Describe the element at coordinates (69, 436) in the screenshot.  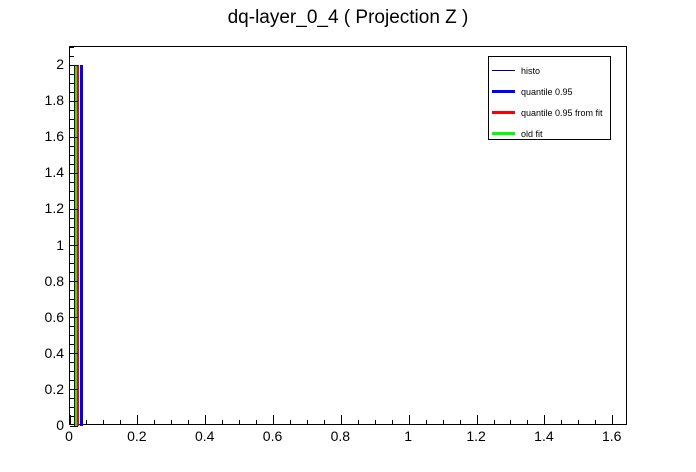
I see `x-tick-label: 0` at that location.